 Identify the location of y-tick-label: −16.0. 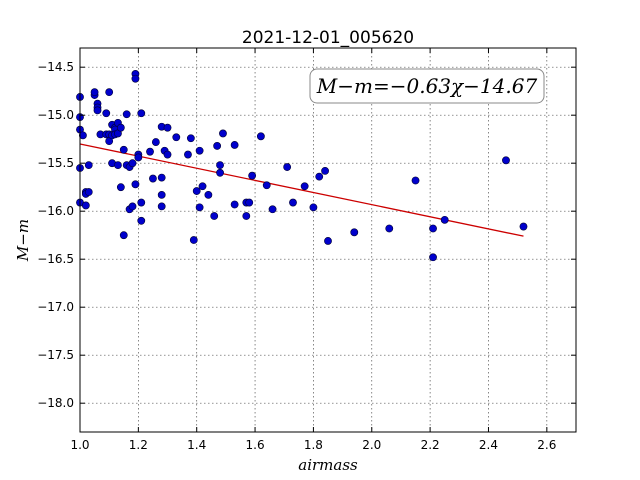
(55, 211).